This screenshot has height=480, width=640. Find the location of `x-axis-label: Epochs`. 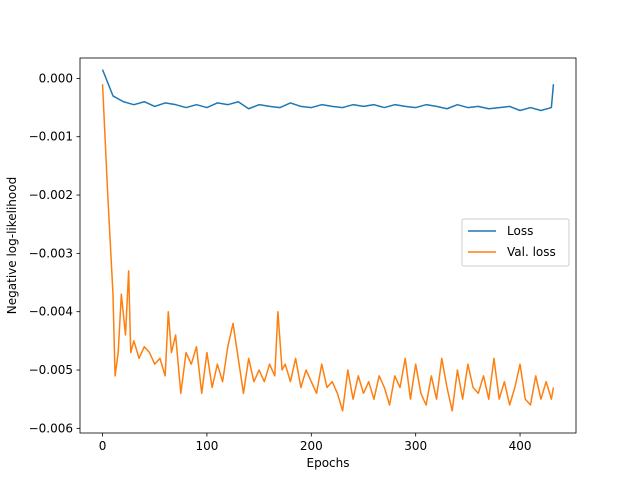

x-axis-label: Epochs is located at coordinates (328, 463).